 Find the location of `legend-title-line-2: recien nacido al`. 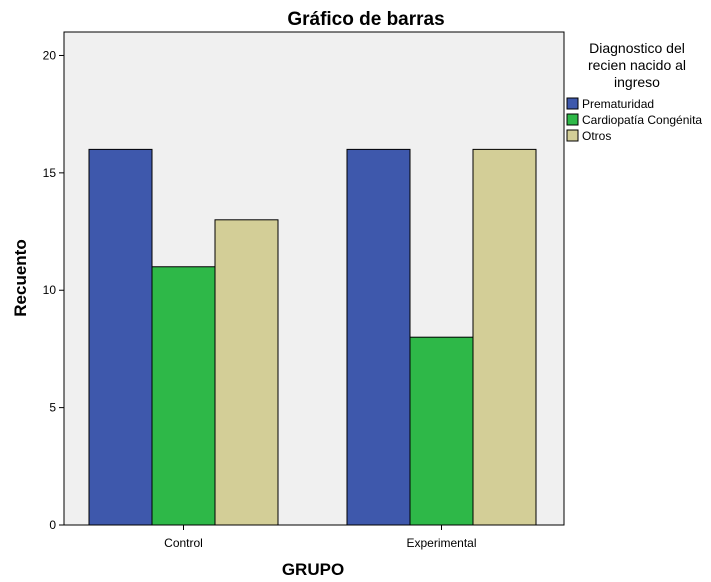

legend-title-line-2: recien nacido al is located at coordinates (637, 65).